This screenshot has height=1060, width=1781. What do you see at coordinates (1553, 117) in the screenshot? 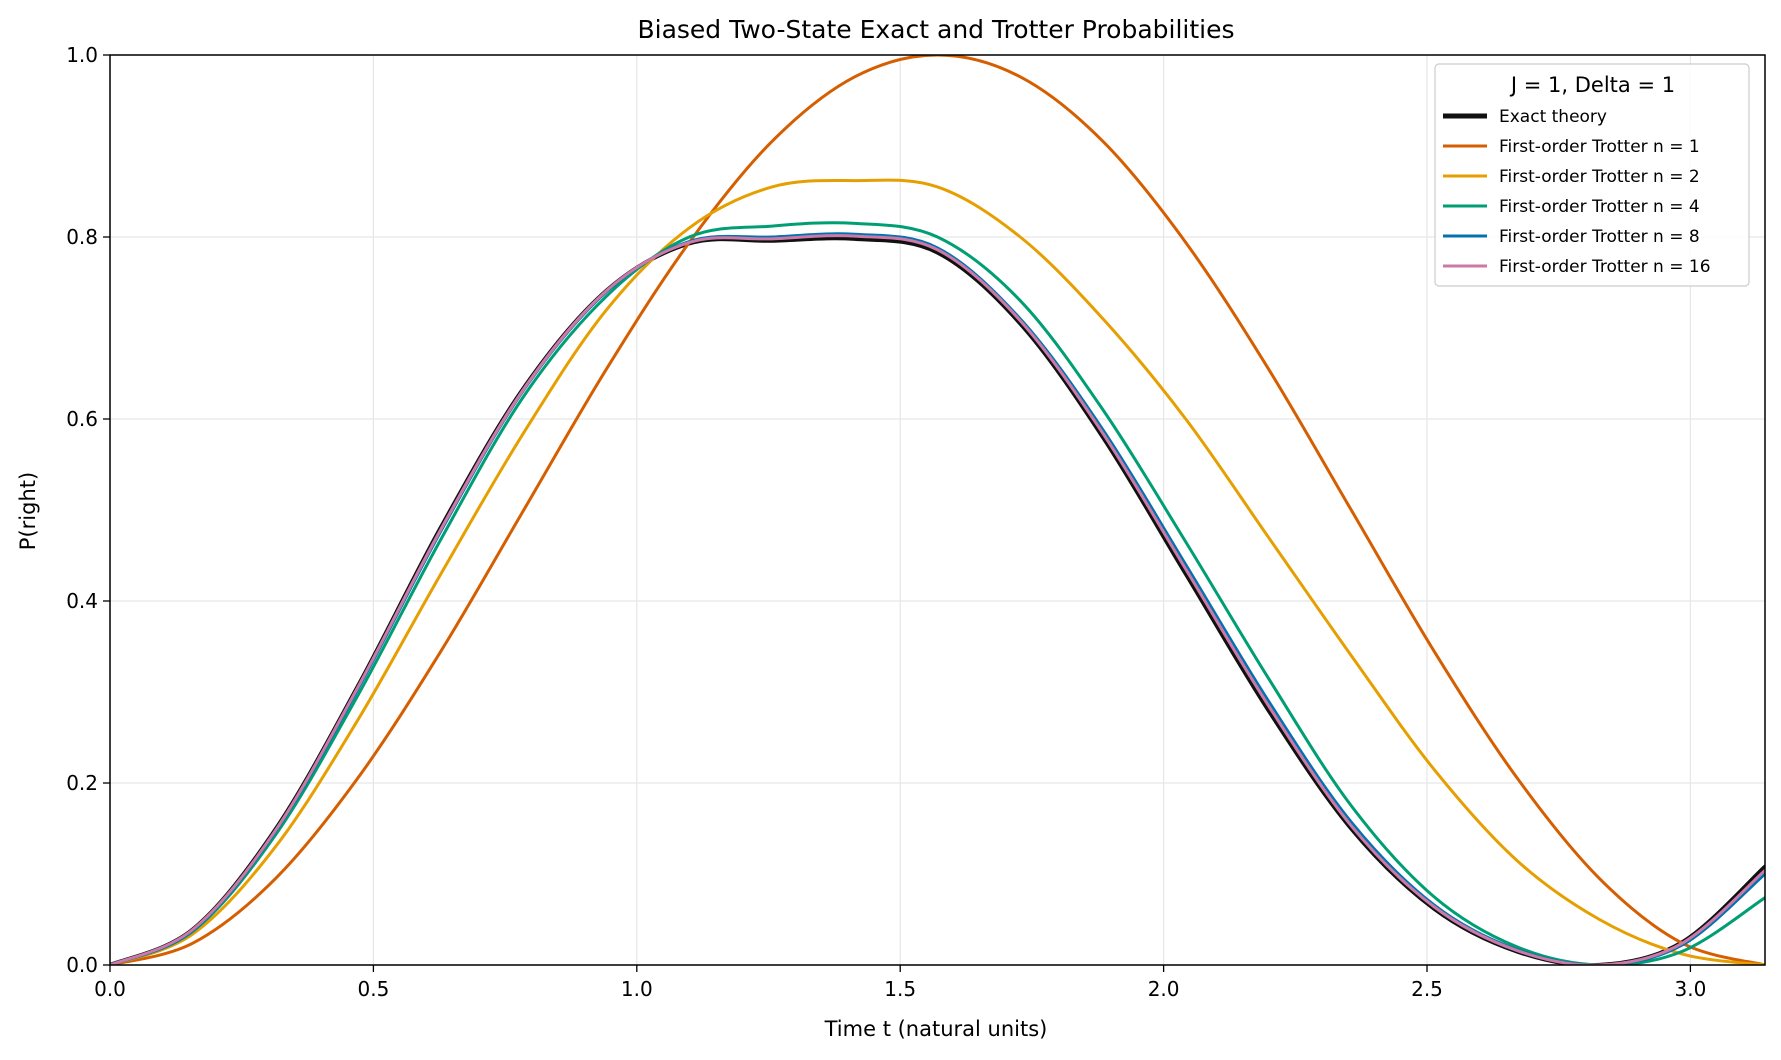
I see `legend-label-0: Exact theory` at bounding box center [1553, 117].